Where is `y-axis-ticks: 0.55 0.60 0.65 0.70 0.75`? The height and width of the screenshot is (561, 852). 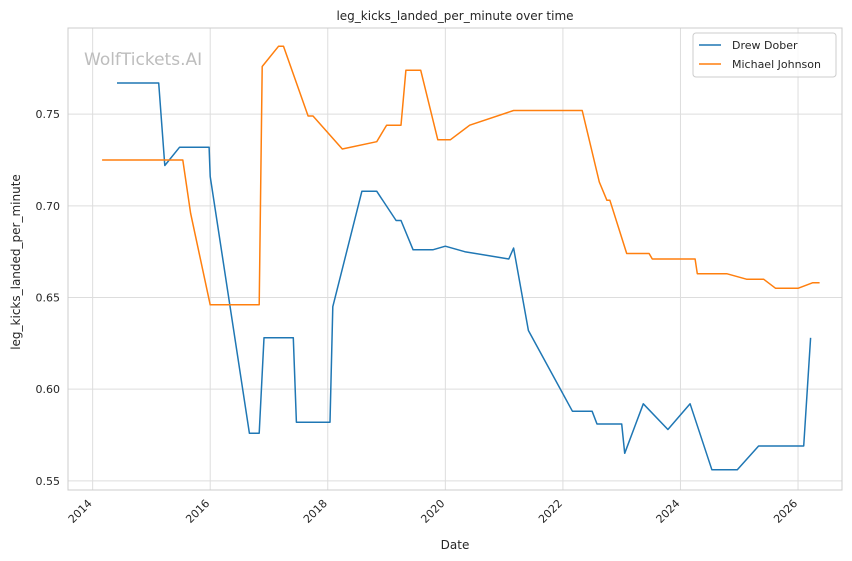
y-axis-ticks: 0.55 0.60 0.65 0.70 0.75 is located at coordinates (48, 298).